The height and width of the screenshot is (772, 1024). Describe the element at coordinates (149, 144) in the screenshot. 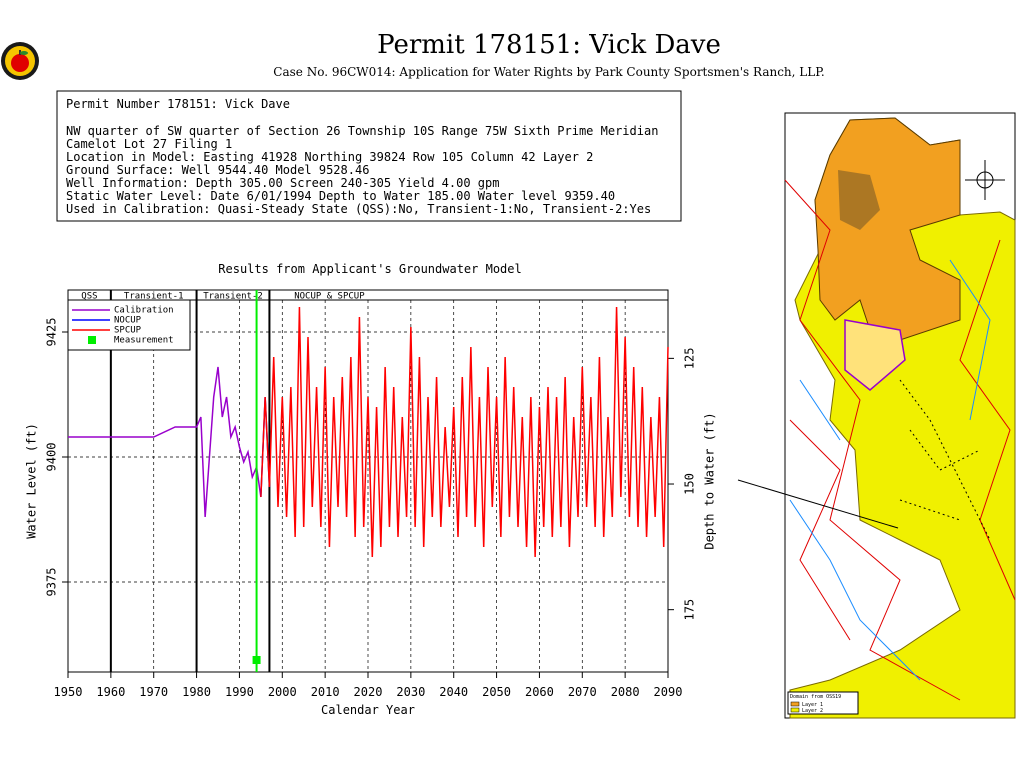

I see `info-line: Camelot Lot 27 Filing 1` at that location.